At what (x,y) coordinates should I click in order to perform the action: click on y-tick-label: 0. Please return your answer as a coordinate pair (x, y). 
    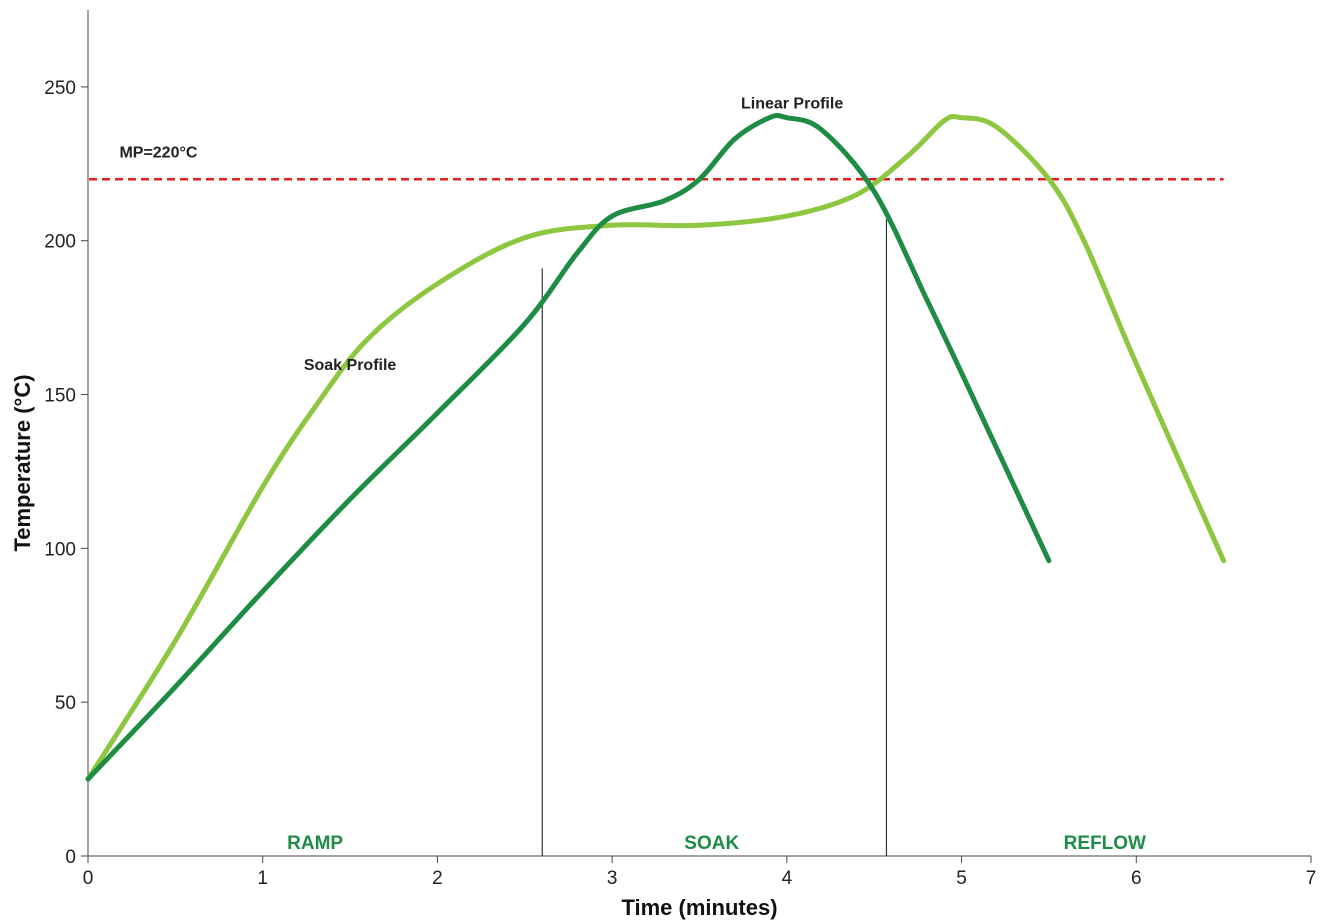
    Looking at the image, I should click on (70, 857).